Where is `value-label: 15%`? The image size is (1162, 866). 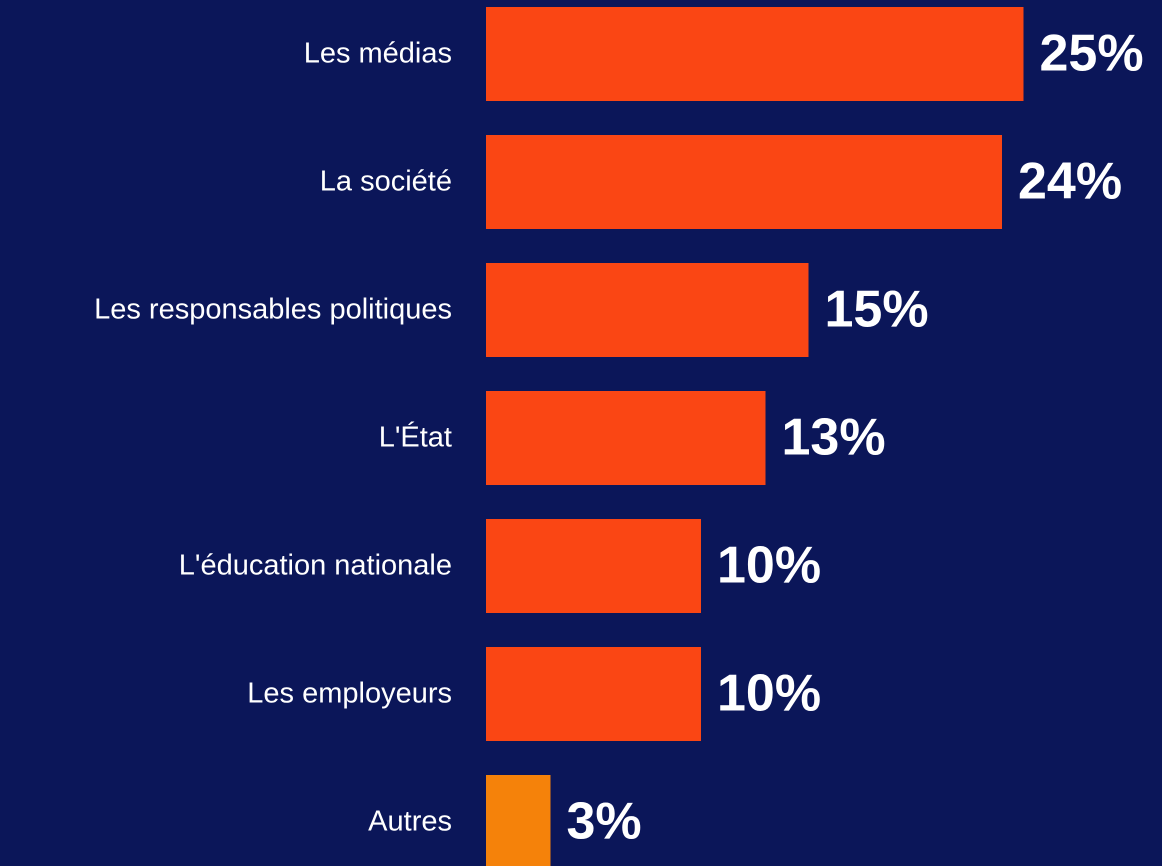
value-label: 15% is located at coordinates (877, 310).